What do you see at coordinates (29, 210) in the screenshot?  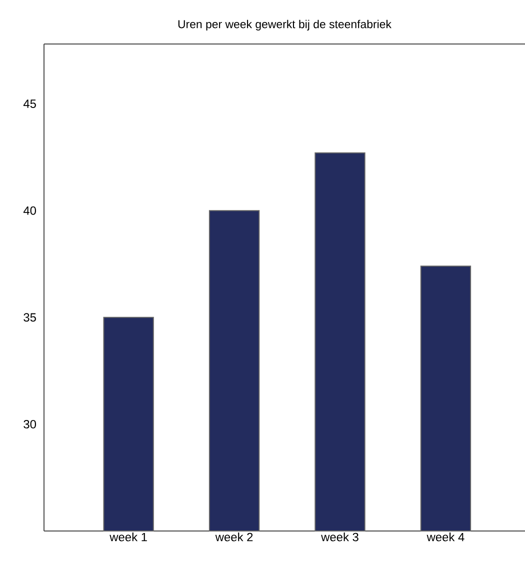 I see `y-tick-label: 40` at bounding box center [29, 210].